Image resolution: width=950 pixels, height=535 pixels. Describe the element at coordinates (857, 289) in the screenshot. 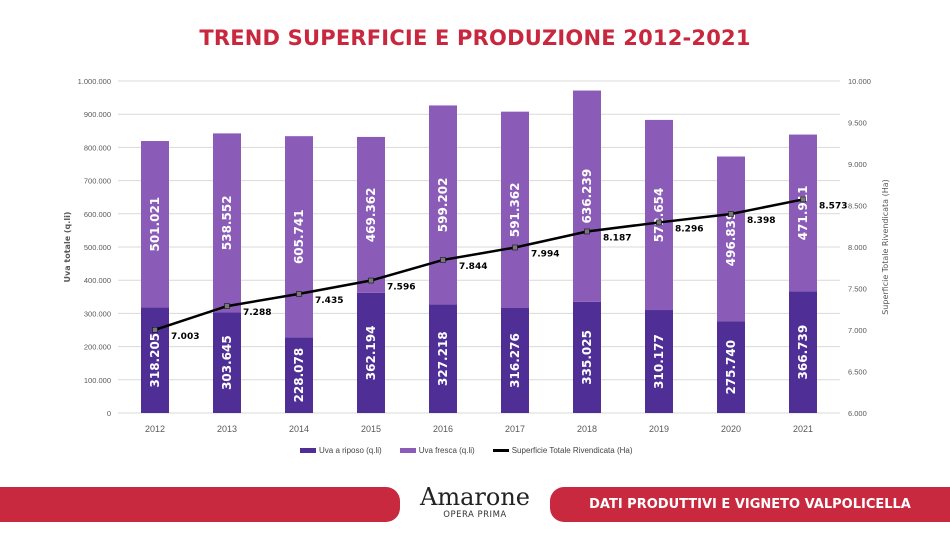

I see `y2-tick-label: 7.500` at that location.